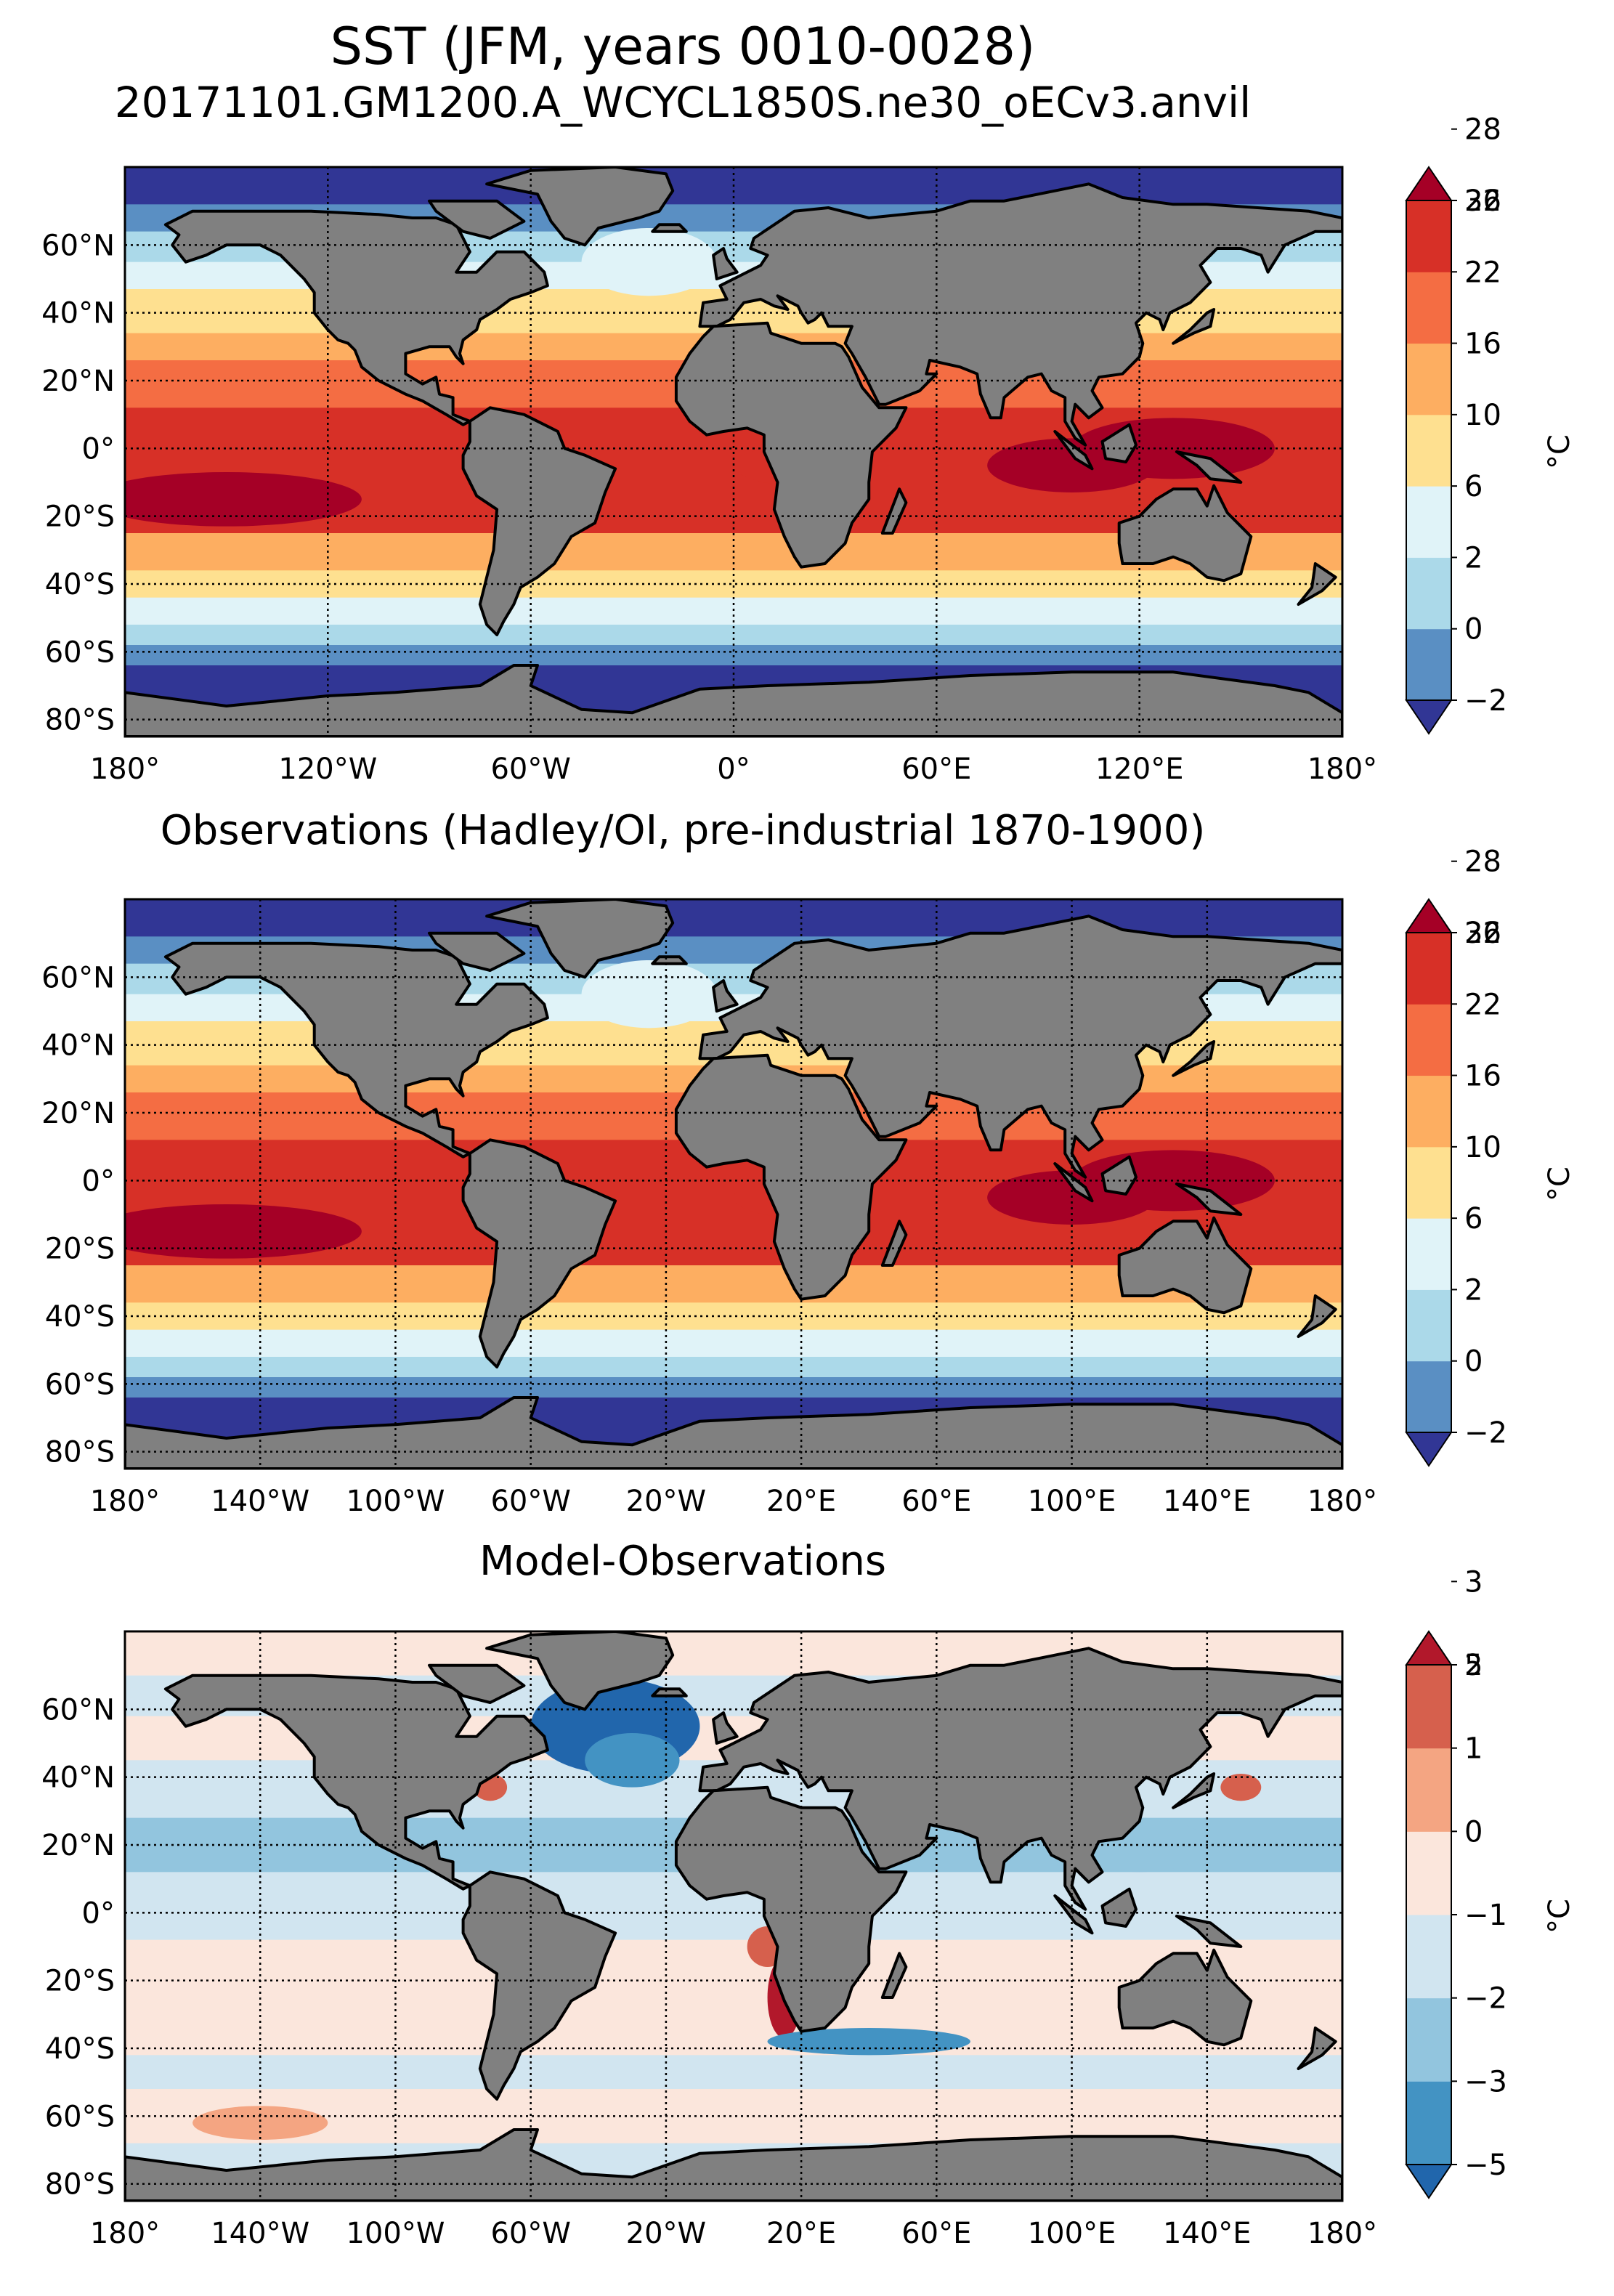 This screenshot has height=2296, width=1614. I want to click on lat-tick-label: 60°N, so click(78, 246).